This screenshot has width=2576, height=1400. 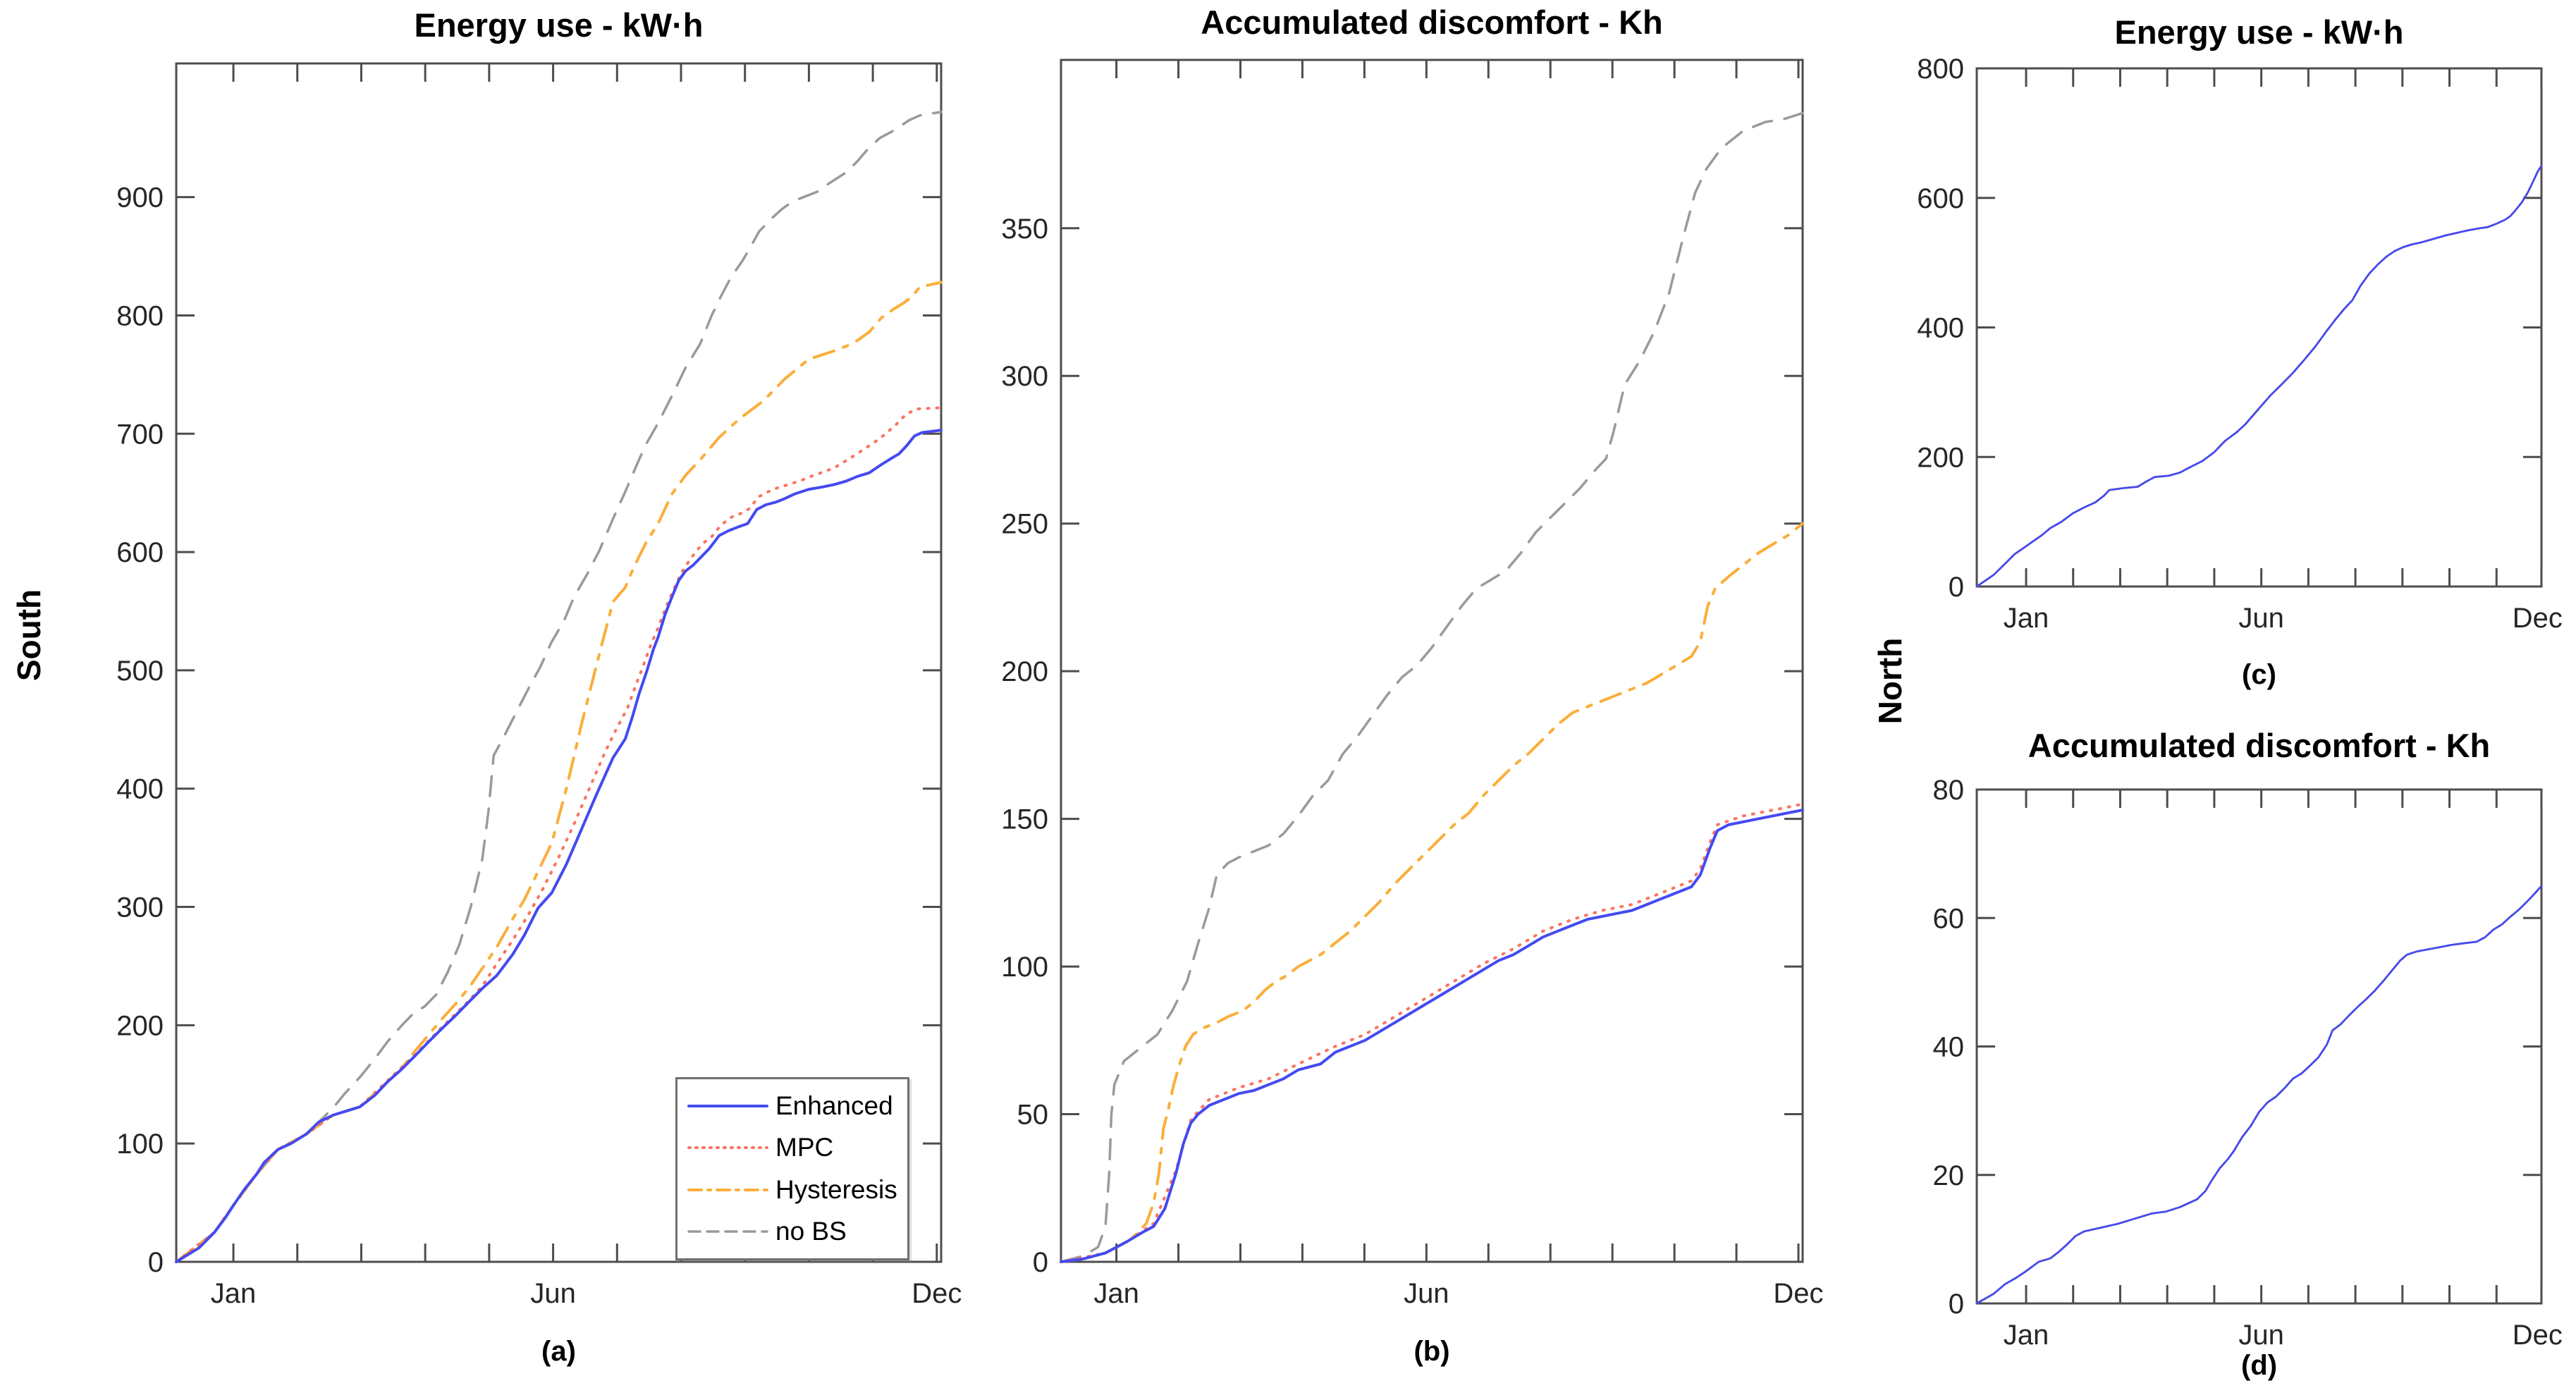 I want to click on panel-c-caption: (c), so click(x=2259, y=674).